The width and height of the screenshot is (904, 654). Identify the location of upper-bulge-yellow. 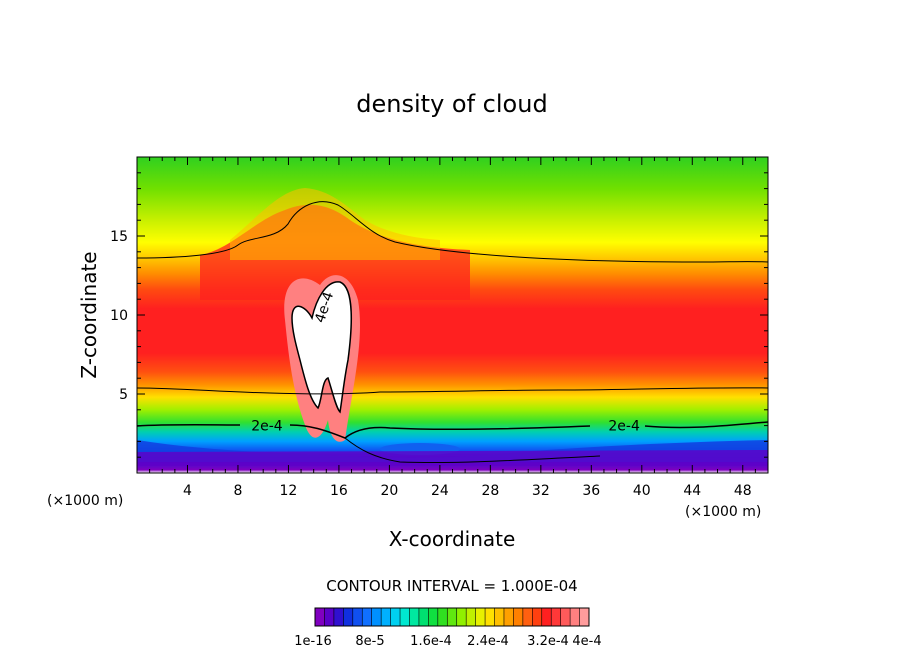
(335, 224).